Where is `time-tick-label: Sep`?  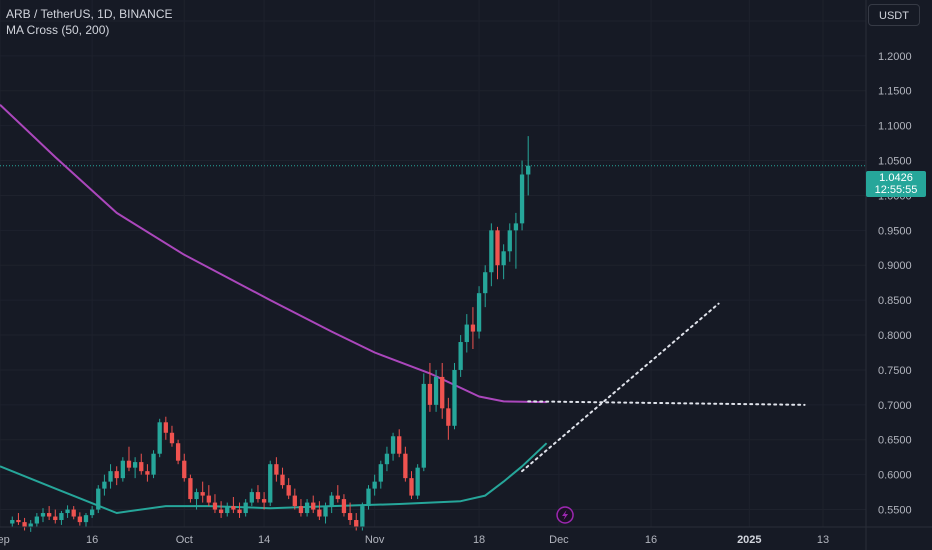
time-tick-label: Sep is located at coordinates (5, 540).